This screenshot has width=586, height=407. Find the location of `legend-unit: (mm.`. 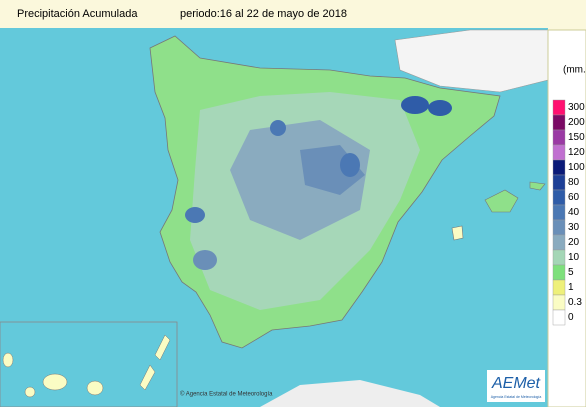

legend-unit: (mm. is located at coordinates (574, 70).